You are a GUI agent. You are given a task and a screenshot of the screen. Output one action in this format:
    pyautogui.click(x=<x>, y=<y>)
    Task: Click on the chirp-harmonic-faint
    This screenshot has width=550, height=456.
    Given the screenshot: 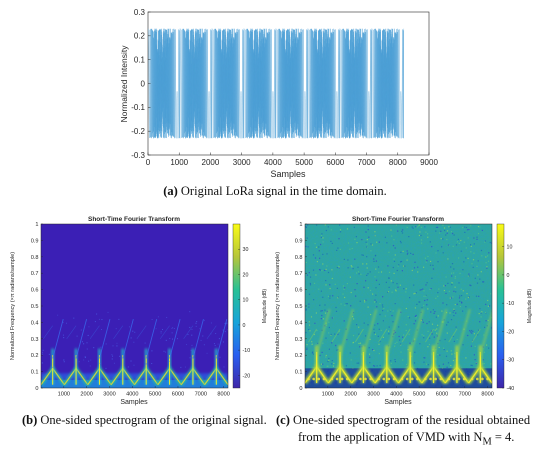 What is the action you would take?
    pyautogui.click(x=188, y=332)
    